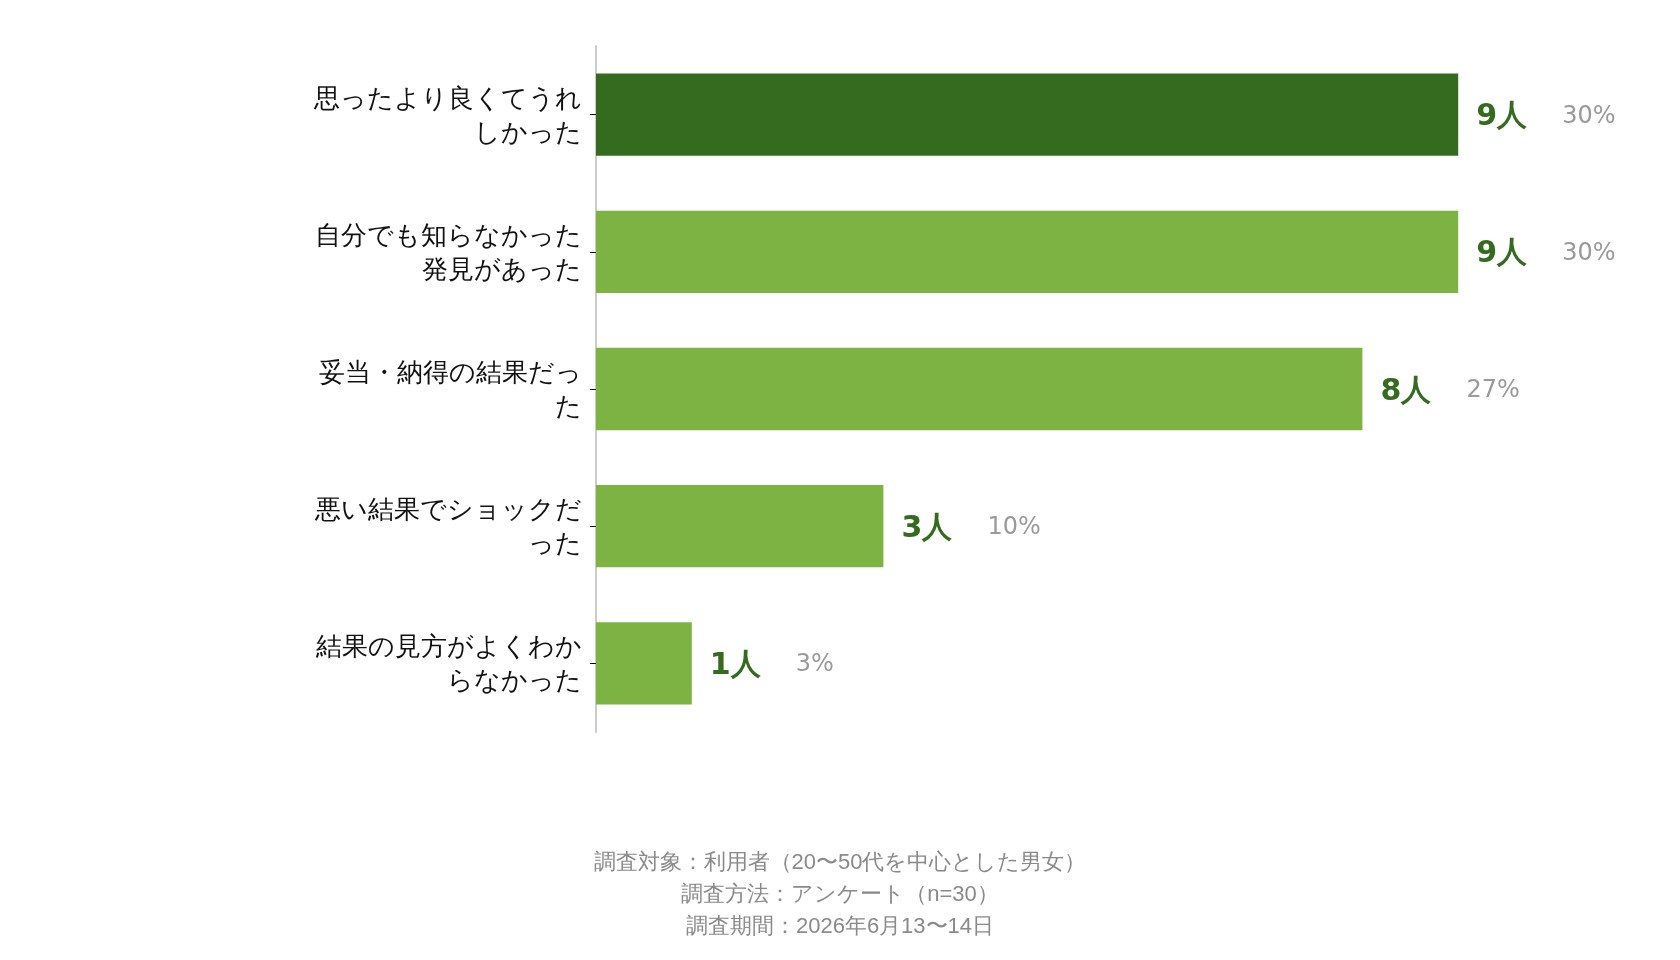  What do you see at coordinates (840, 925) in the screenshot?
I see `text: 調査期間：2026年6月13〜14日` at bounding box center [840, 925].